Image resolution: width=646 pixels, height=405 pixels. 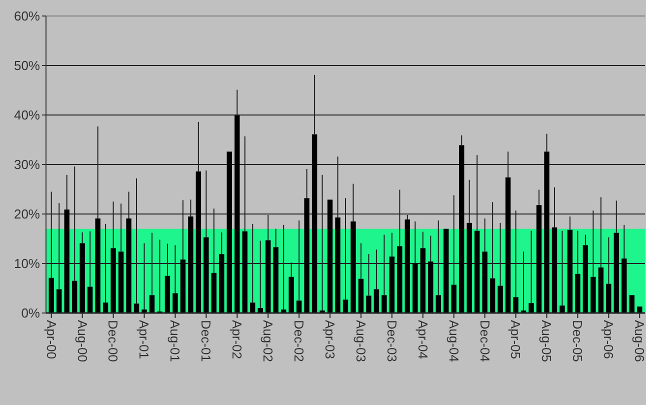 I want to click on x-tick-label: Apr-03, so click(x=330, y=340).